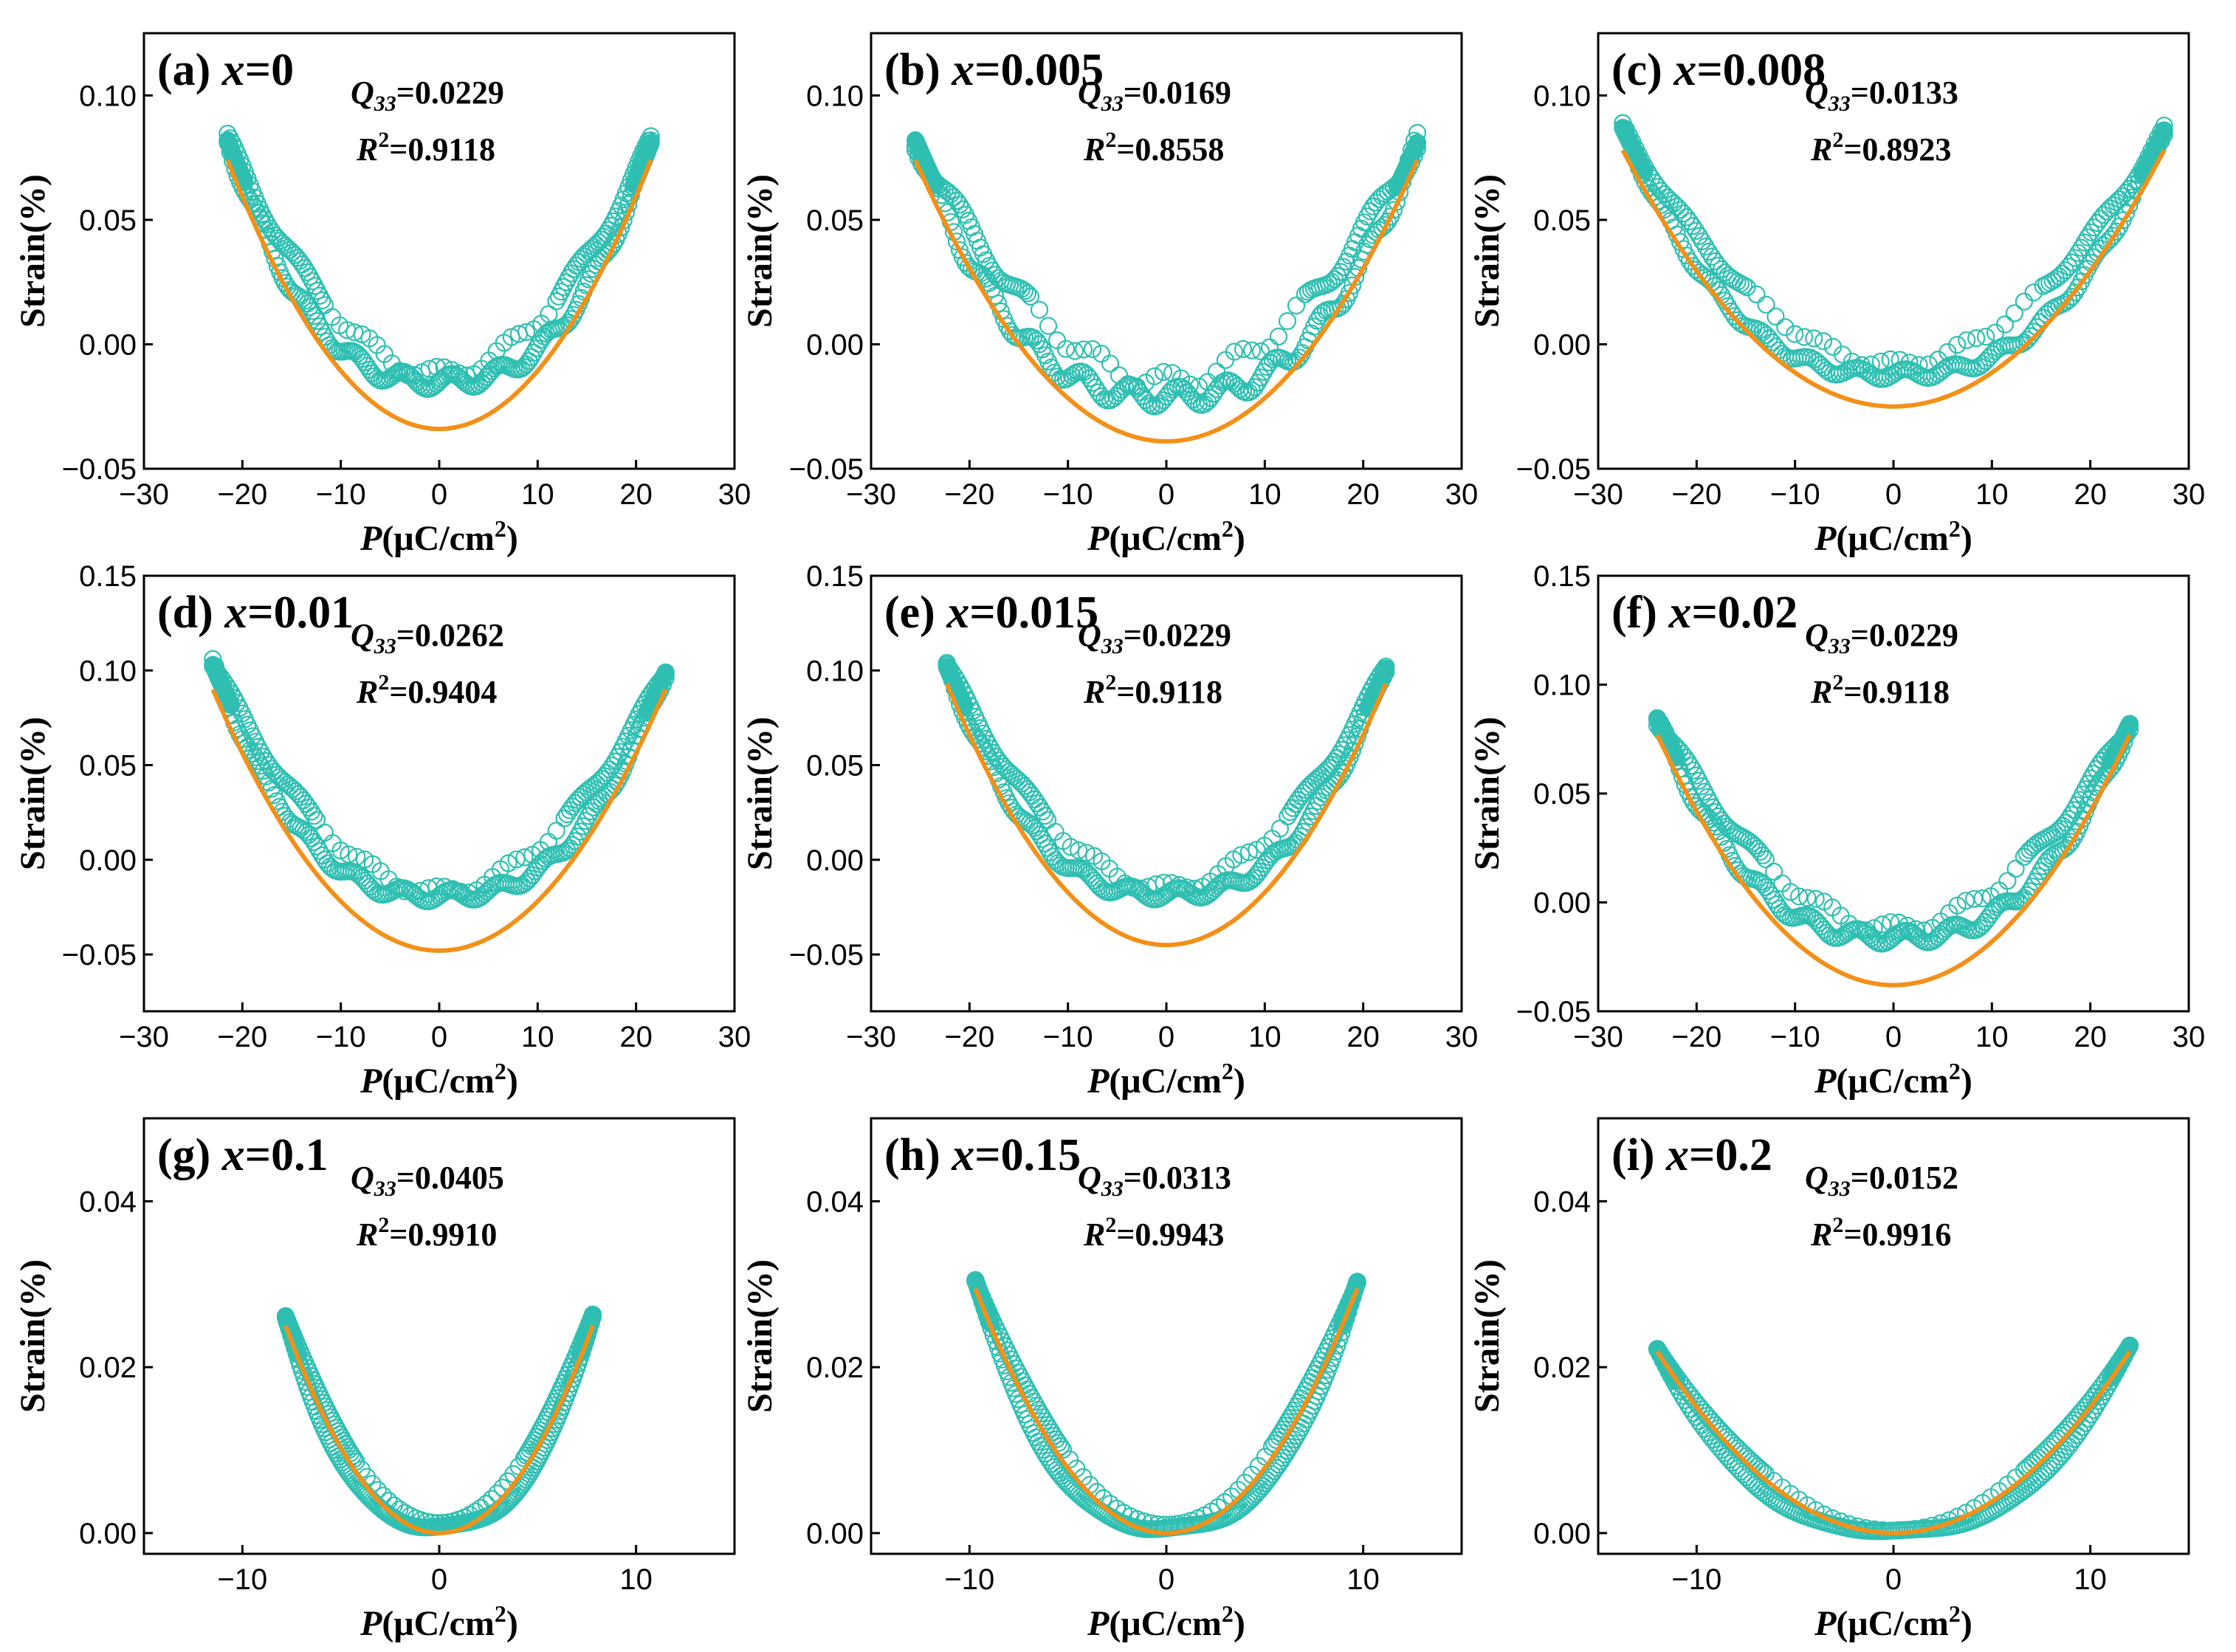 The image size is (2236, 1652). I want to click on x-tick-label: 30, so click(734, 494).